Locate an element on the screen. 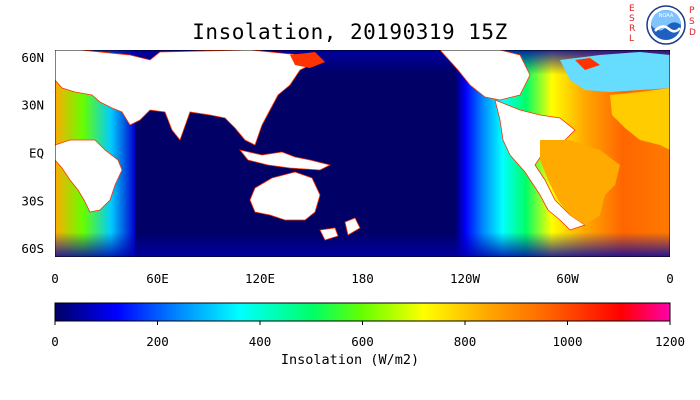 This screenshot has height=400, width=700. y-tick-label: 60S is located at coordinates (32, 248).